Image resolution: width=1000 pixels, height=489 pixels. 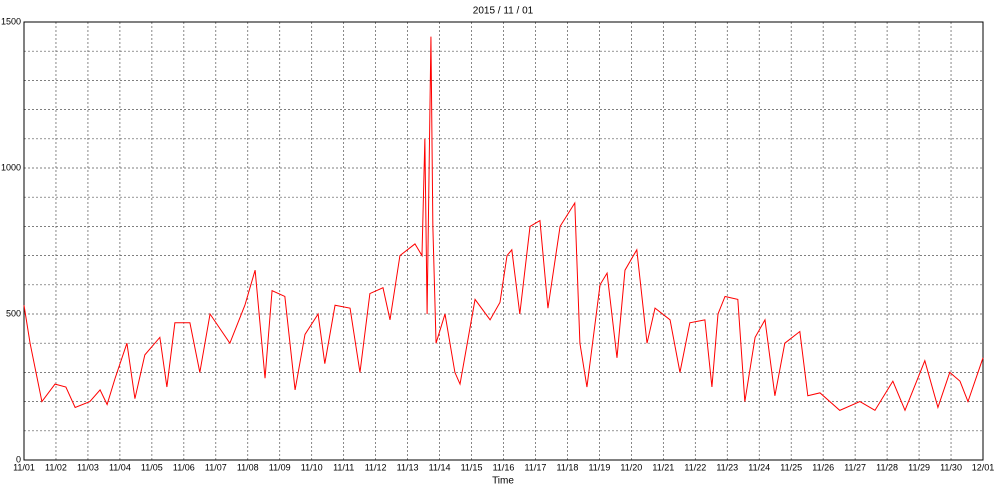 What do you see at coordinates (11, 21) in the screenshot?
I see `y-tick-label: 1500` at bounding box center [11, 21].